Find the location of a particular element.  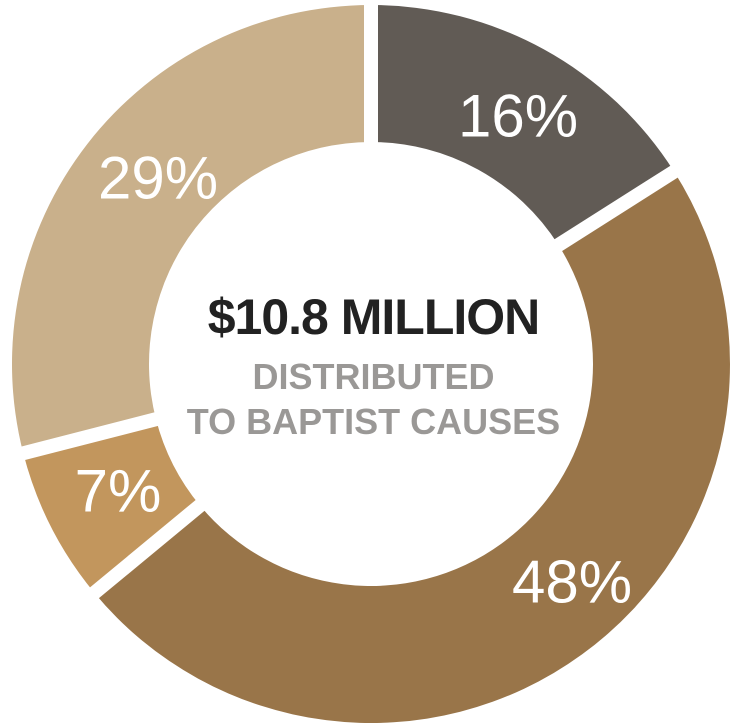

slice-label-3: 7% is located at coordinates (118, 491).